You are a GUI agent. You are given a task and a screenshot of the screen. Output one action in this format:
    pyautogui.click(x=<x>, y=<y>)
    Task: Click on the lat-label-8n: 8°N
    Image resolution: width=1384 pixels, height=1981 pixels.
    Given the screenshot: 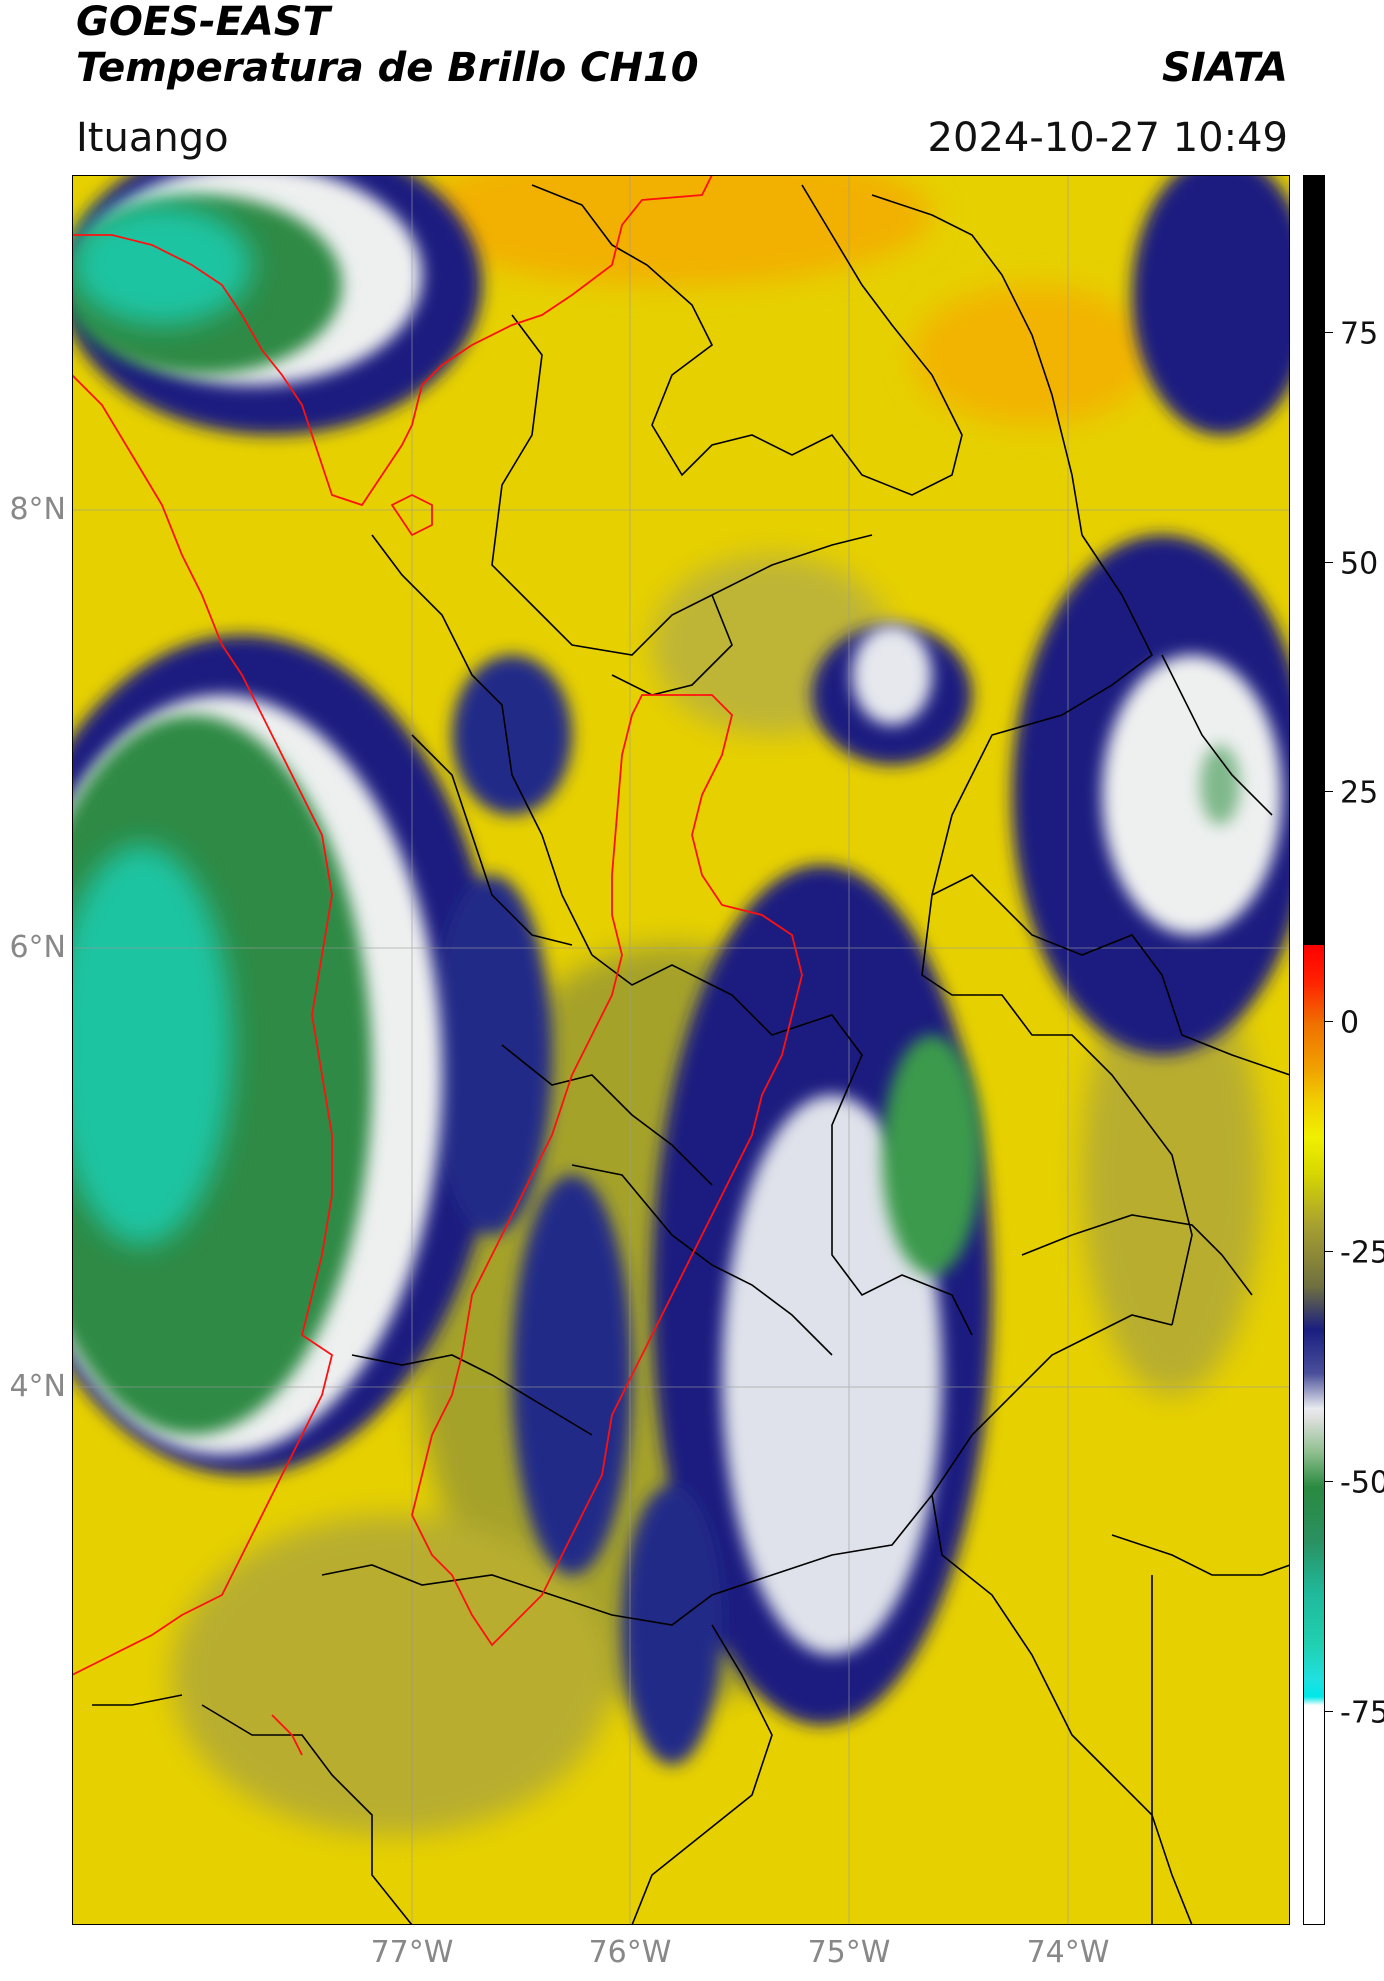 What is the action you would take?
    pyautogui.click(x=37, y=509)
    